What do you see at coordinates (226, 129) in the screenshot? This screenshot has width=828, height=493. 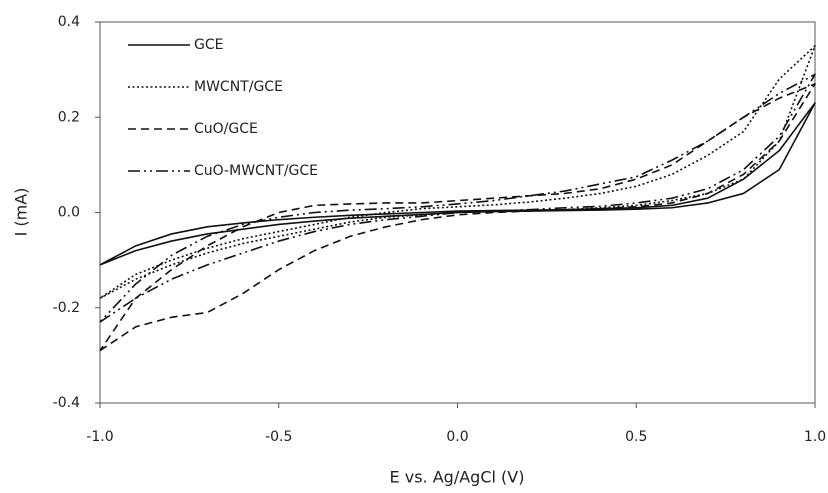 I see `legend-label: CuO/GCE` at bounding box center [226, 129].